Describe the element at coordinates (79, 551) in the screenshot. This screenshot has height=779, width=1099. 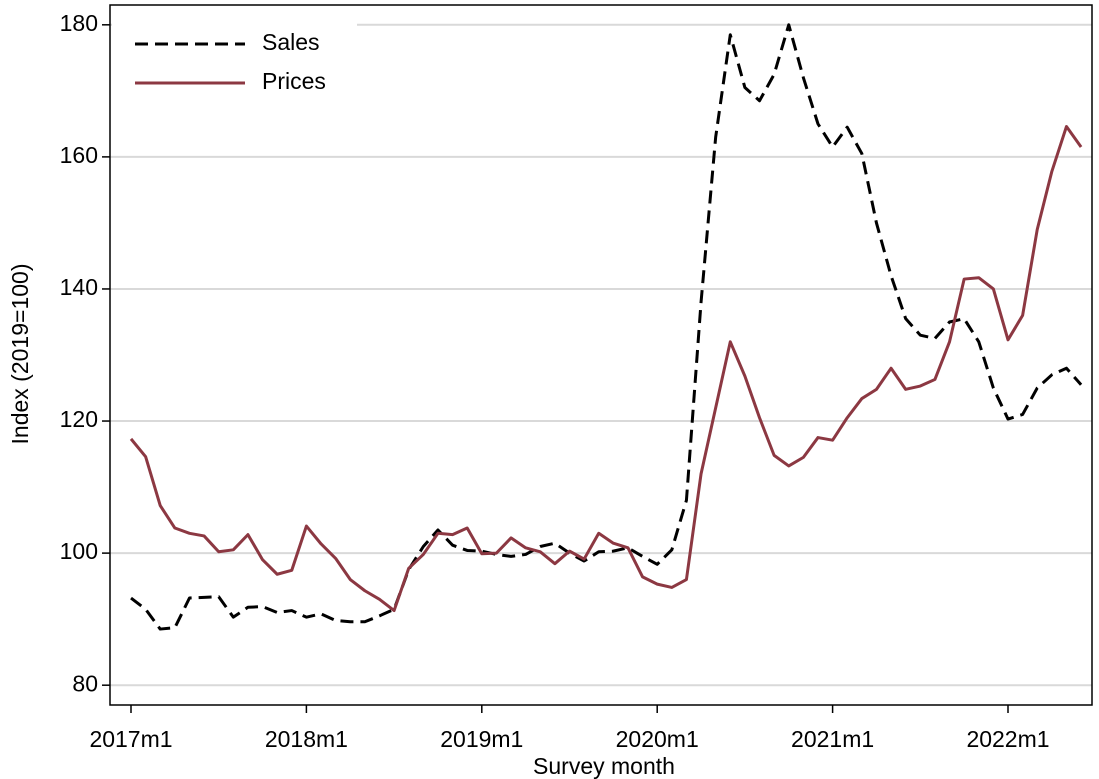
I see `y-tick-label: 100` at that location.